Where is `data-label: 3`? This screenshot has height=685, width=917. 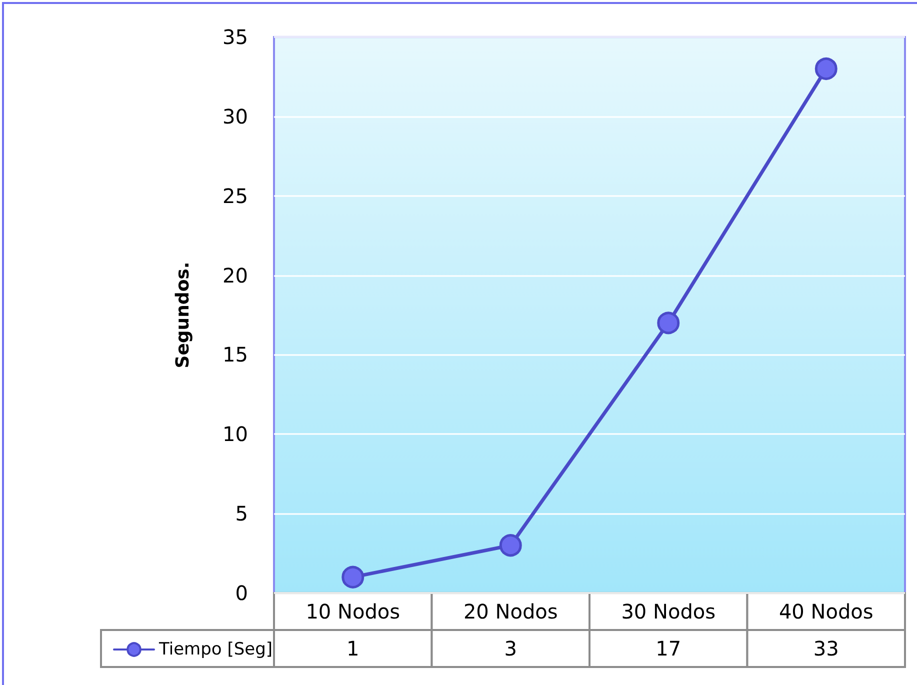 data-label: 3 is located at coordinates (510, 648).